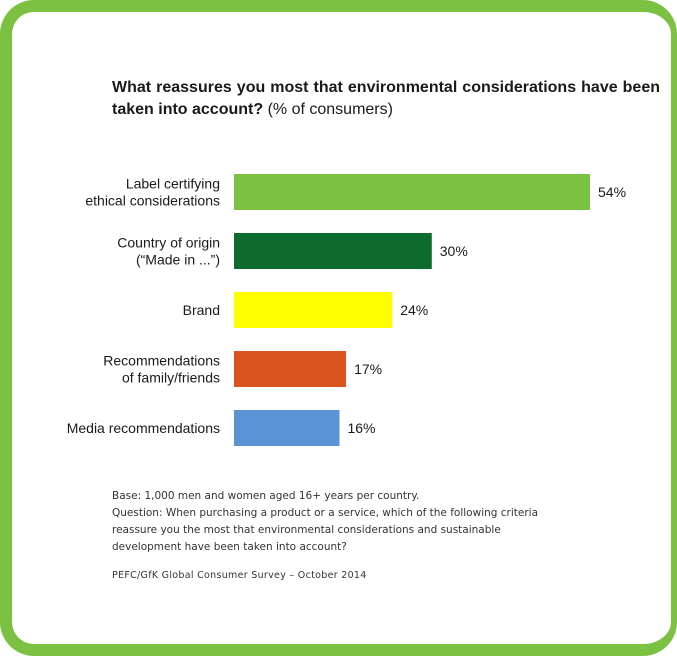 This screenshot has height=656, width=677. I want to click on bar-value-label: 30%, so click(454, 251).